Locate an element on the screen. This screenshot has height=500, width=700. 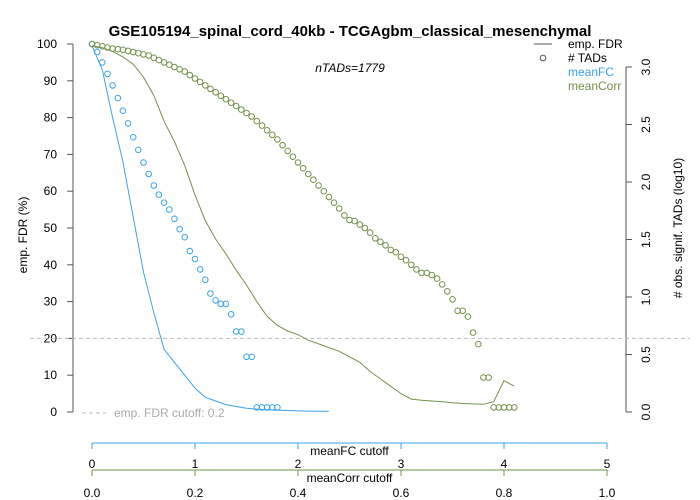
y-right-tick-label: 1.5 is located at coordinates (646, 239).